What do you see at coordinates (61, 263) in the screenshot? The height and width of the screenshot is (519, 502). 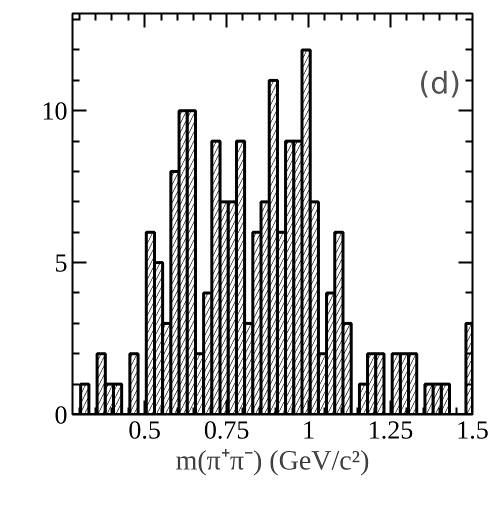 I see `y-tick-label: 5` at bounding box center [61, 263].